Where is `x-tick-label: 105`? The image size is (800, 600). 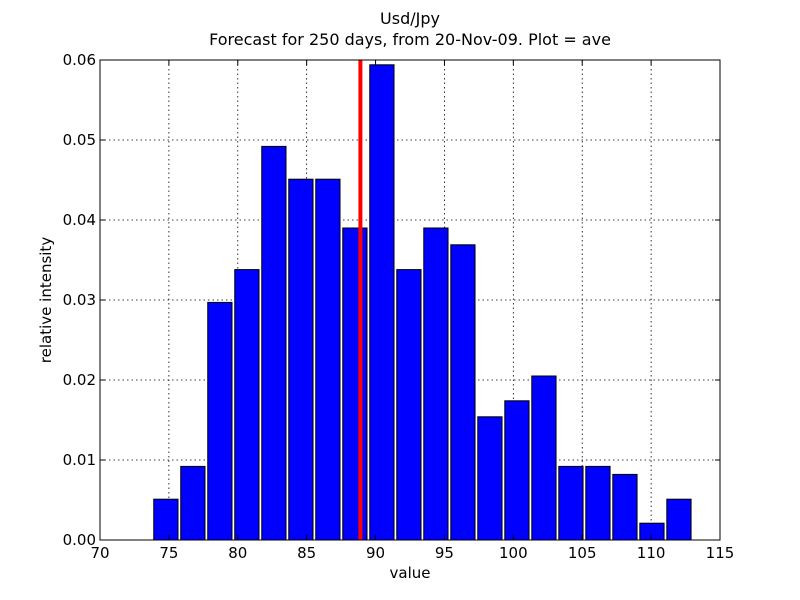
x-tick-label: 105 is located at coordinates (582, 553).